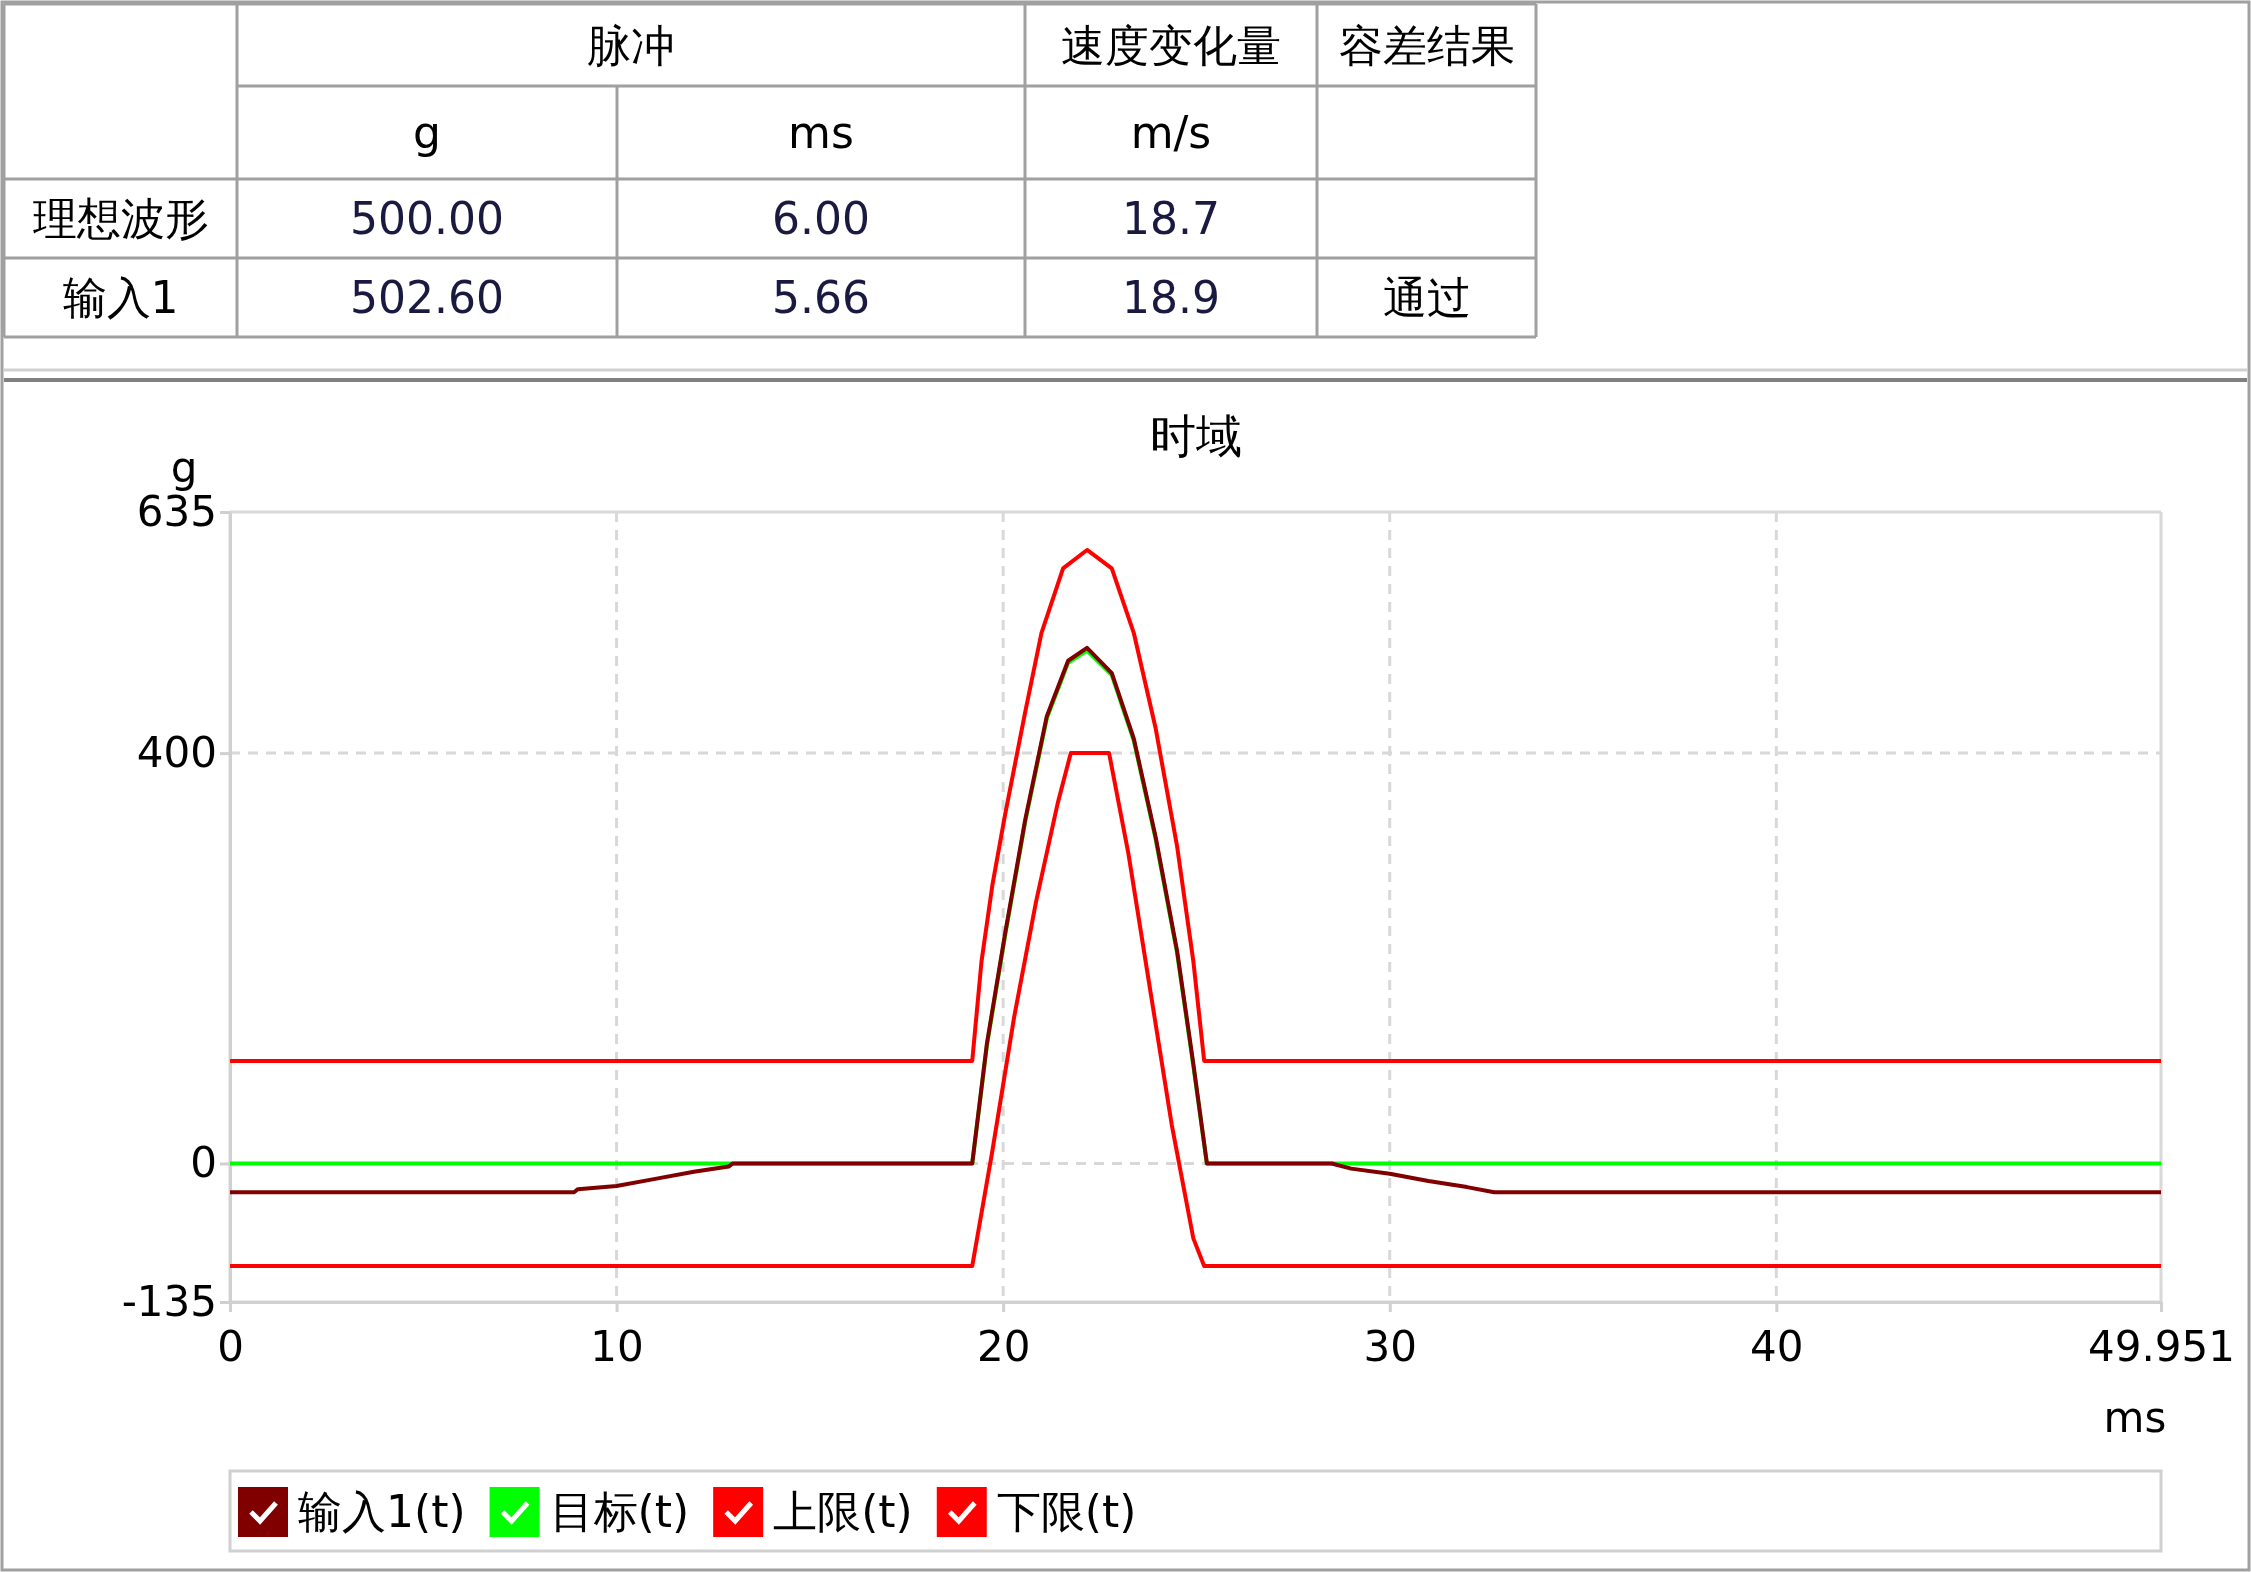 The image size is (2251, 1572). What do you see at coordinates (1390, 1347) in the screenshot?
I see `x-tick-label: 30` at bounding box center [1390, 1347].